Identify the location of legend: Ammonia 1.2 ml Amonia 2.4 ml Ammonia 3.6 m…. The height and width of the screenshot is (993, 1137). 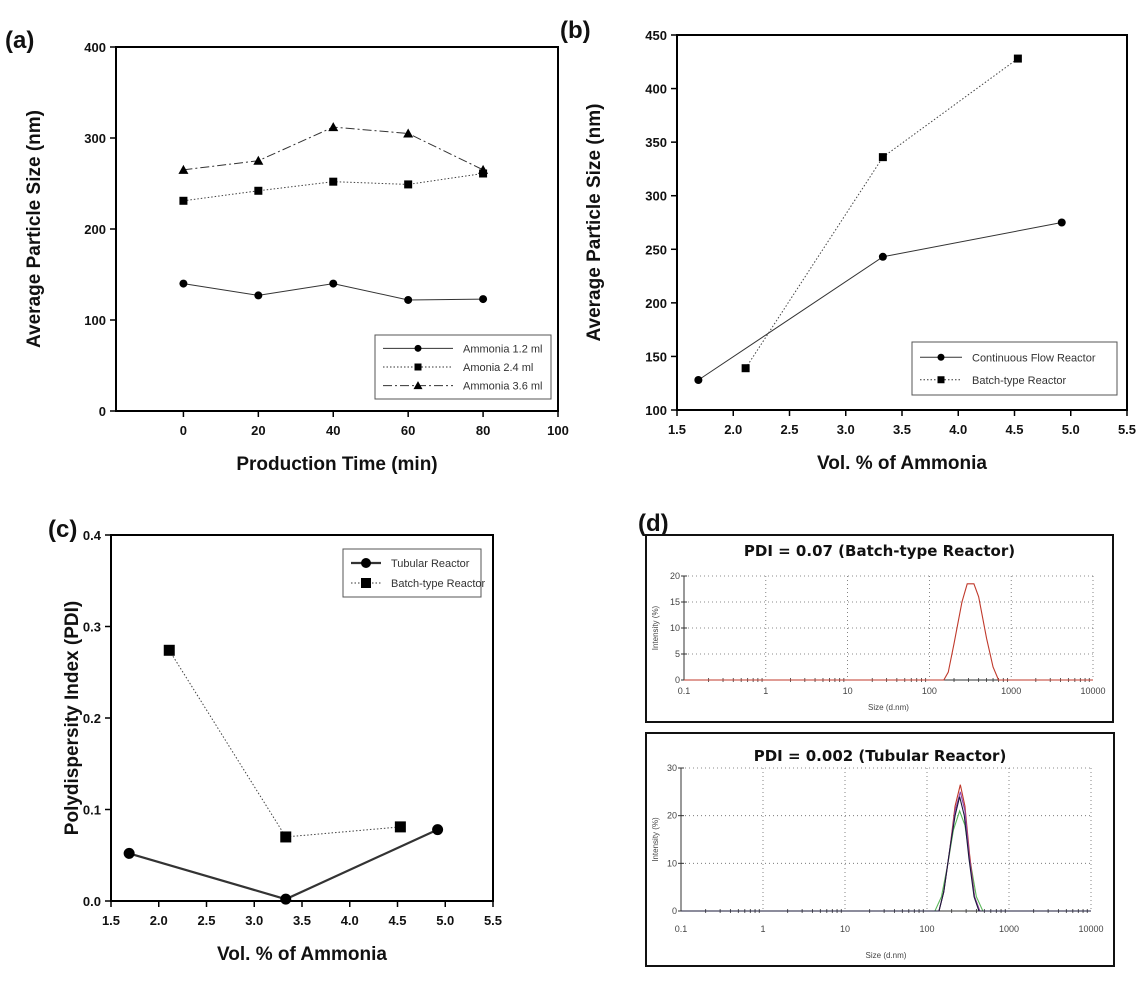
(463, 367).